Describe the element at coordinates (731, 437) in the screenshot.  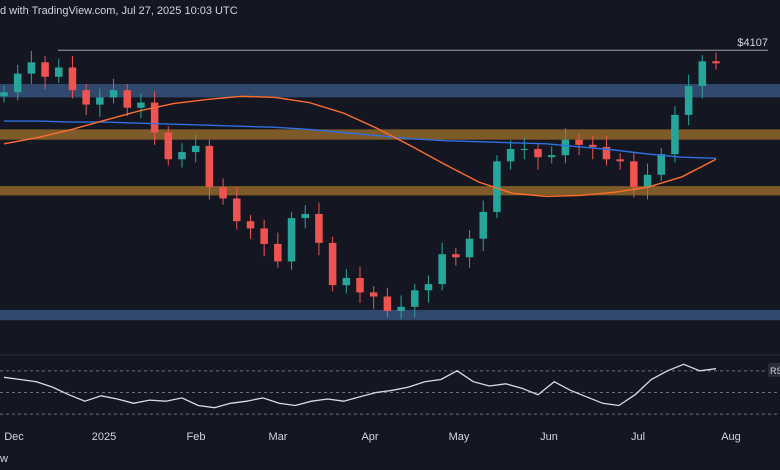
I see `x-tick-label: Aug` at that location.